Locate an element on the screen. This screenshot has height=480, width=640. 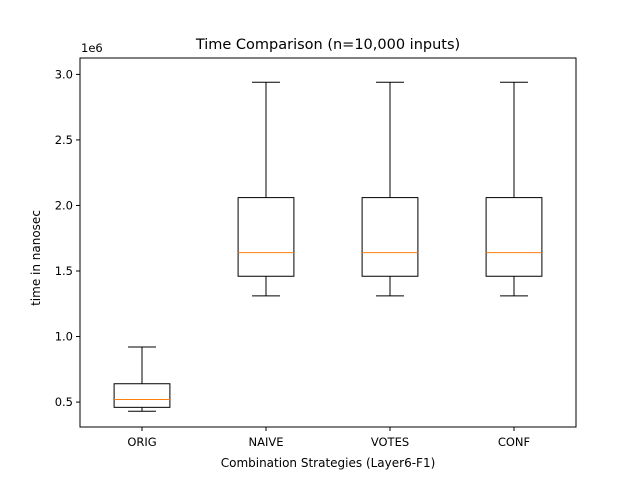
y-tick-label: 2.0 is located at coordinates (64, 205).